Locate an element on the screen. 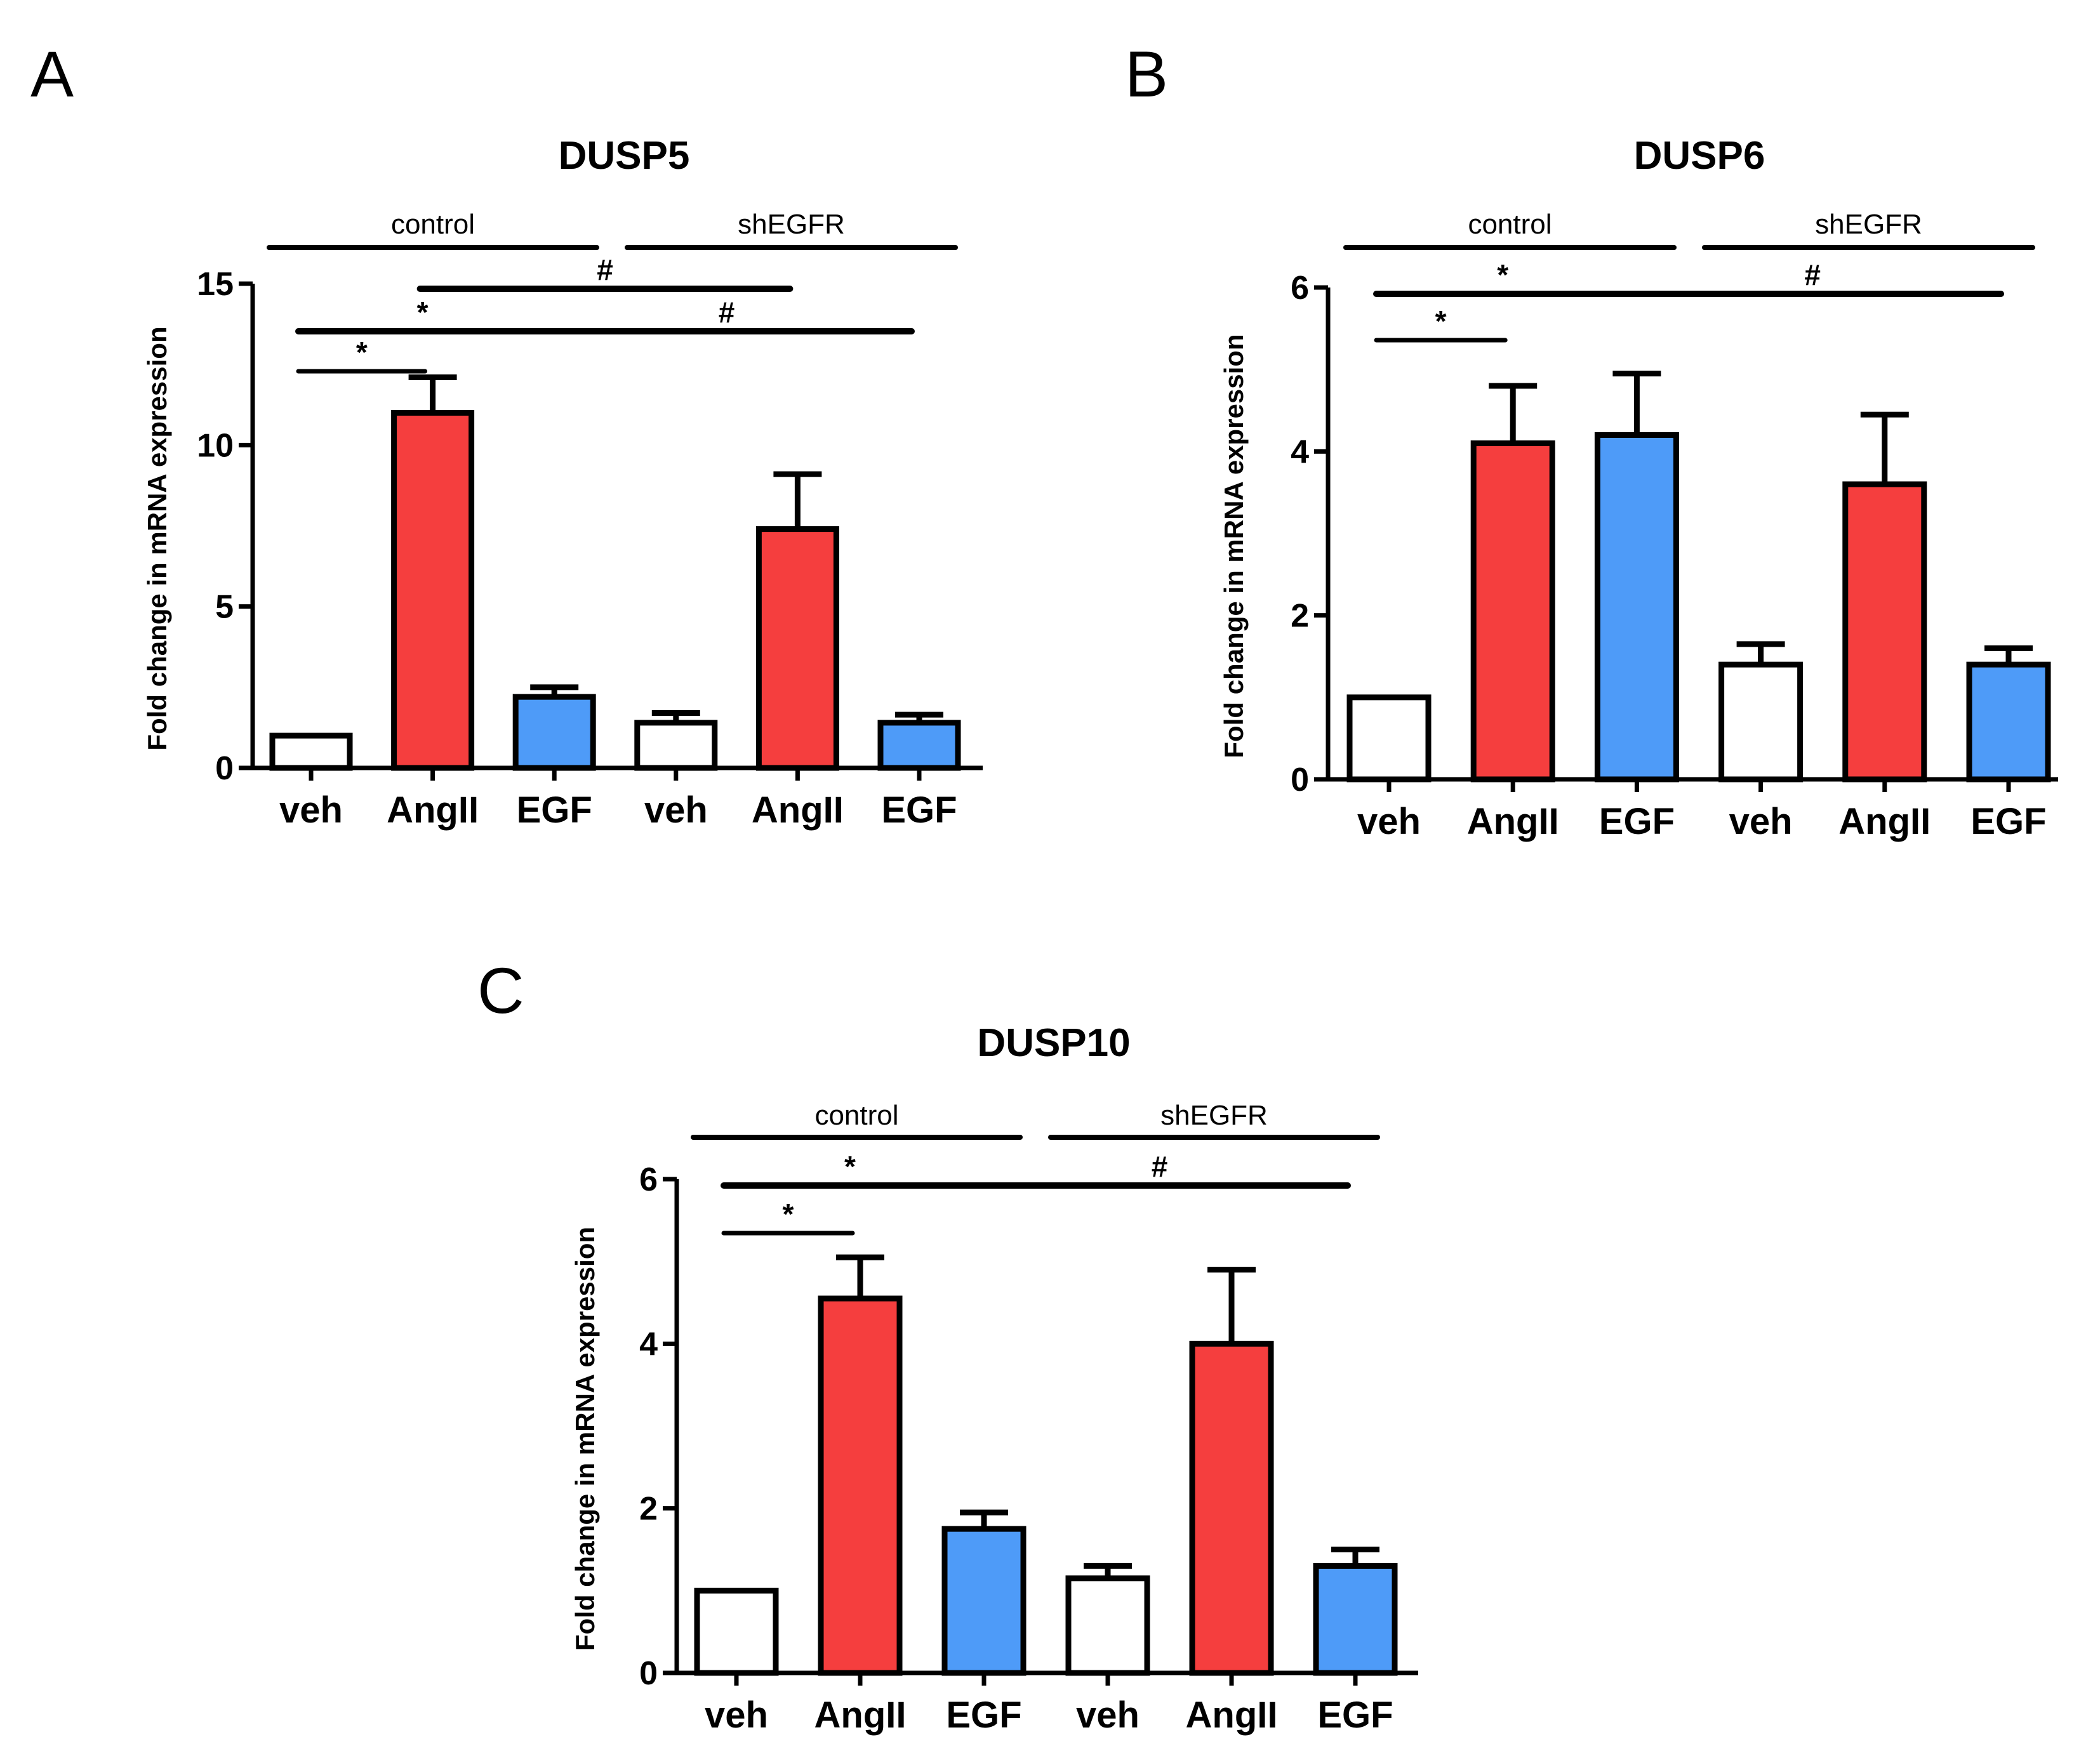  chart-title-c: DUSP10 is located at coordinates (1053, 1043).